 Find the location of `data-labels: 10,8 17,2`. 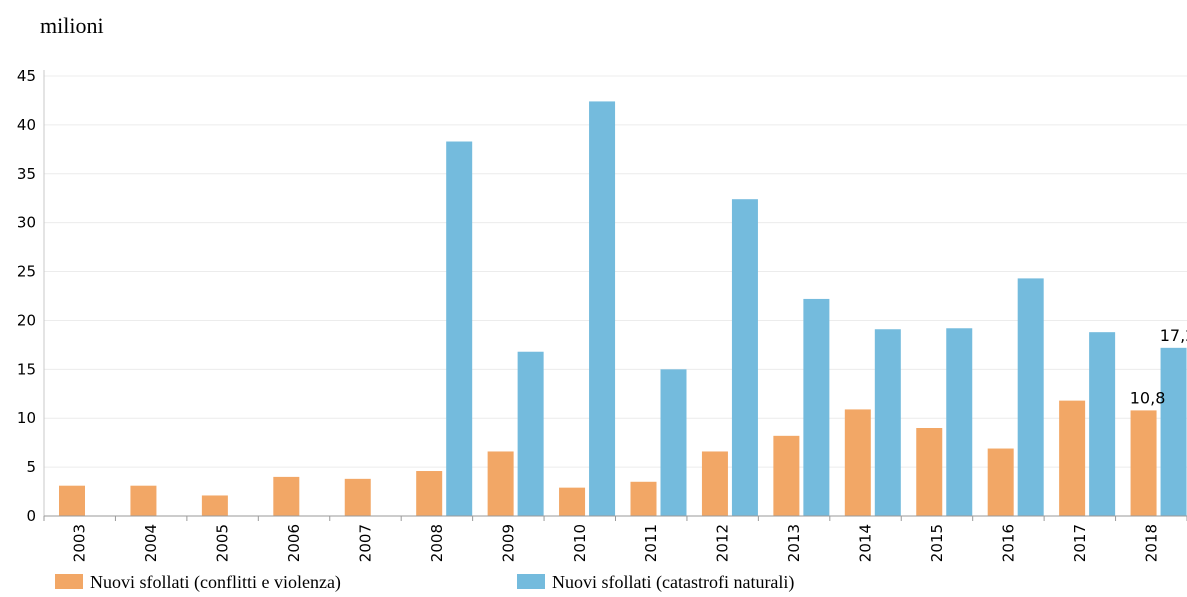

data-labels: 10,8 17,2 is located at coordinates (1158, 367).